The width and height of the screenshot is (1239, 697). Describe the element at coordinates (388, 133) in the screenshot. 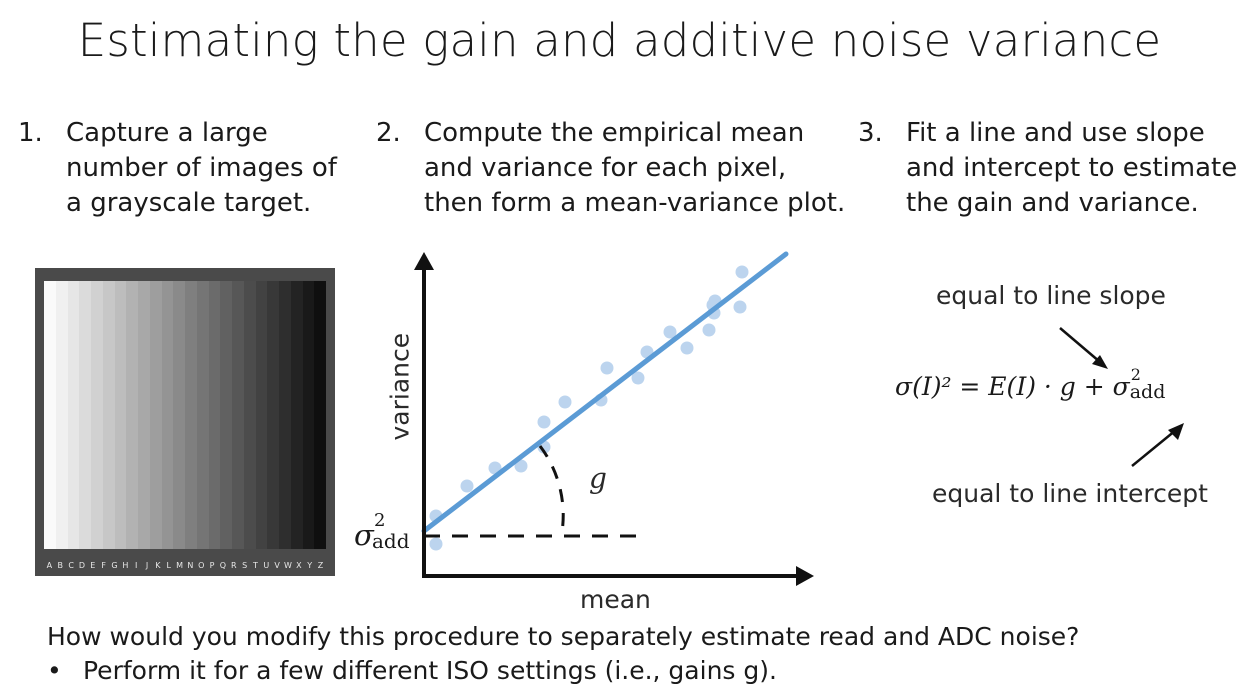

I see `step-2-number: 2.` at that location.